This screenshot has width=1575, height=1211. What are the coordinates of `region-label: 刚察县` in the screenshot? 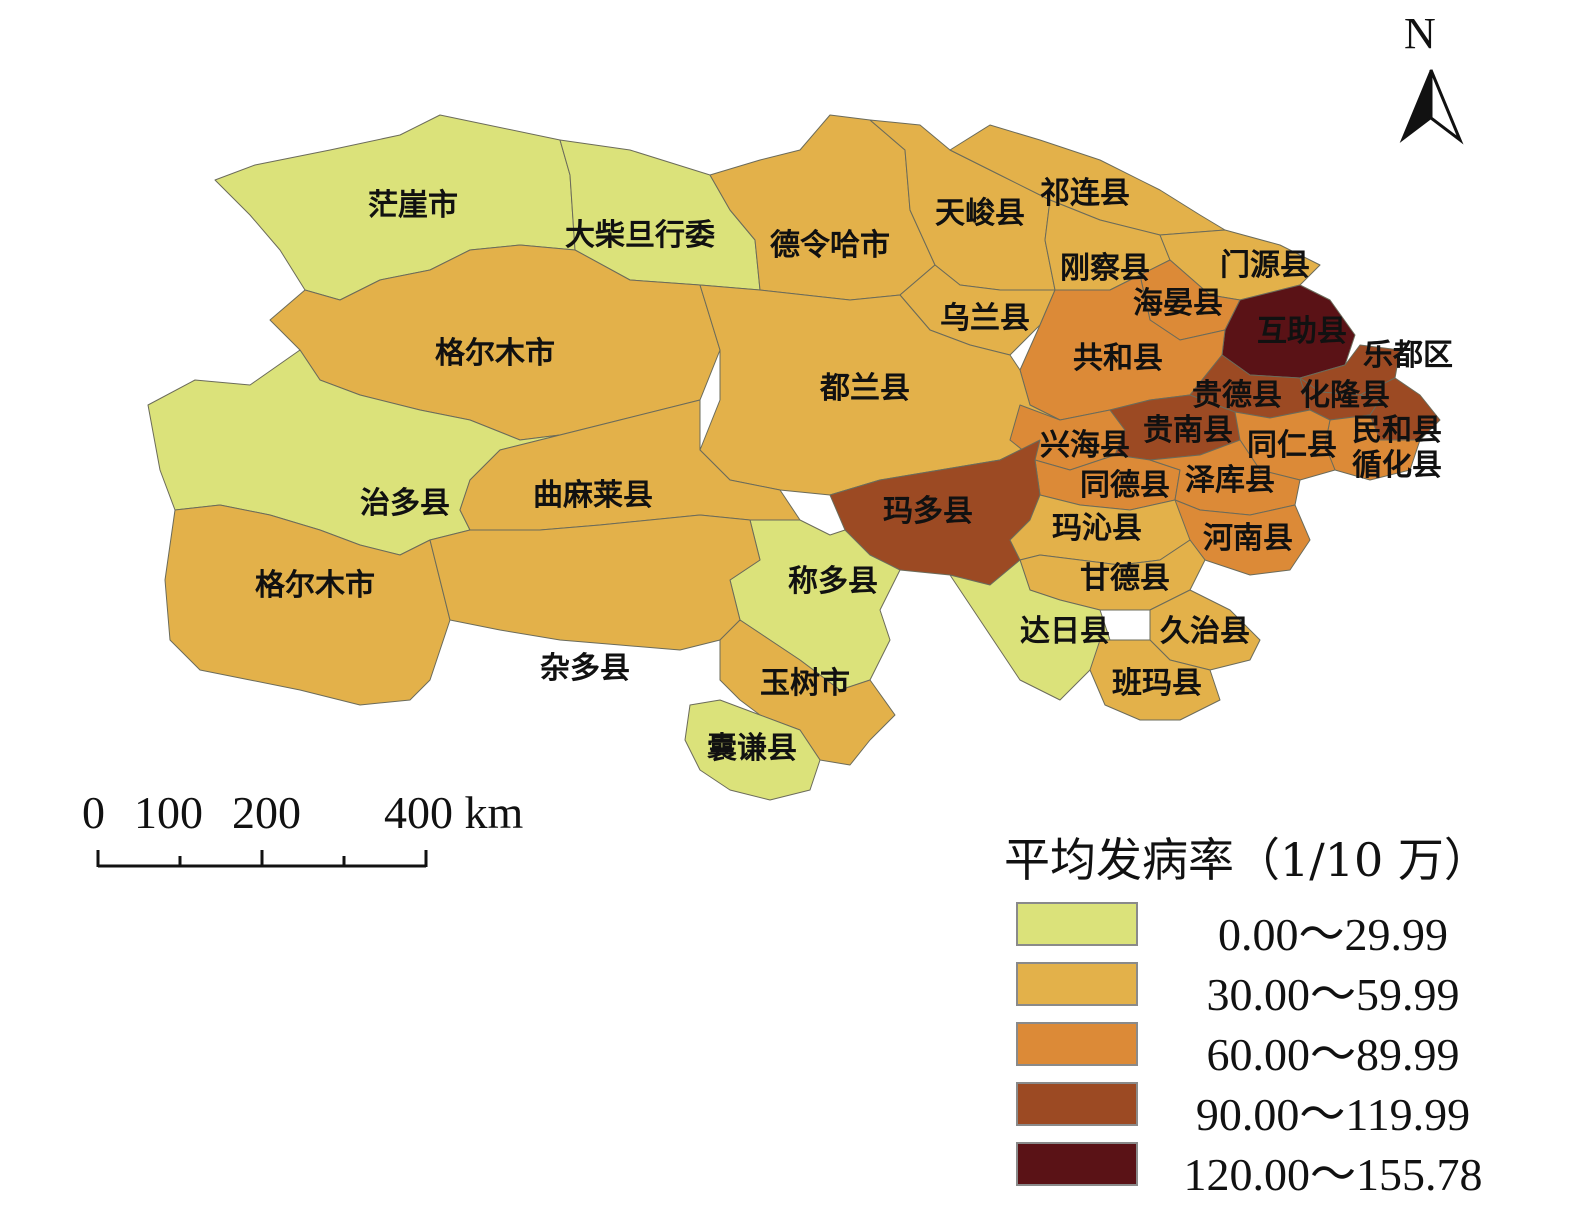 It's located at (1105, 268).